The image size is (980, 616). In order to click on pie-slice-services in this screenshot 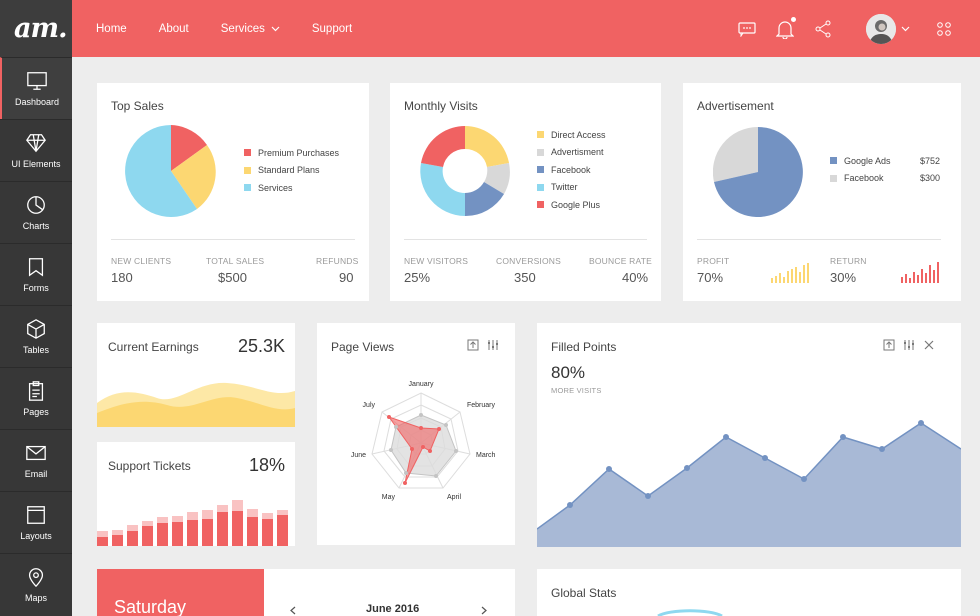, I will do `click(161, 171)`.